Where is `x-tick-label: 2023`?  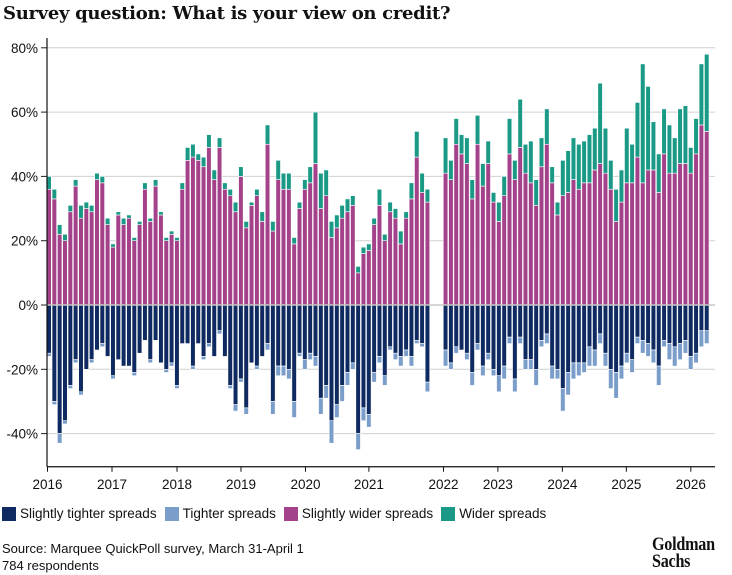
x-tick-label: 2023 is located at coordinates (498, 484).